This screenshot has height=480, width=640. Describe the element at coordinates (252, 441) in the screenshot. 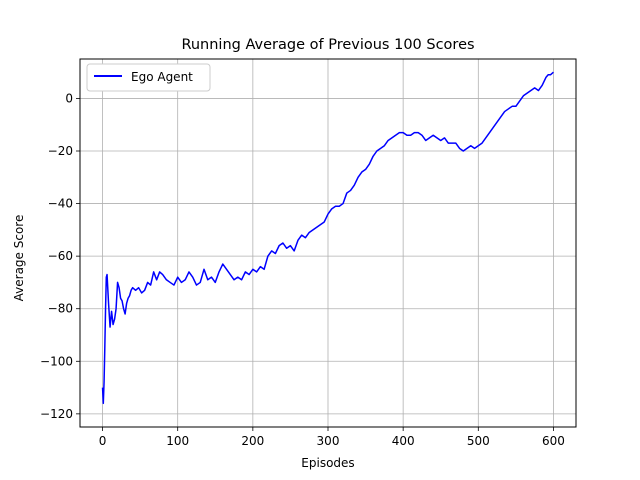

I see `x-tick-label: 200` at that location.